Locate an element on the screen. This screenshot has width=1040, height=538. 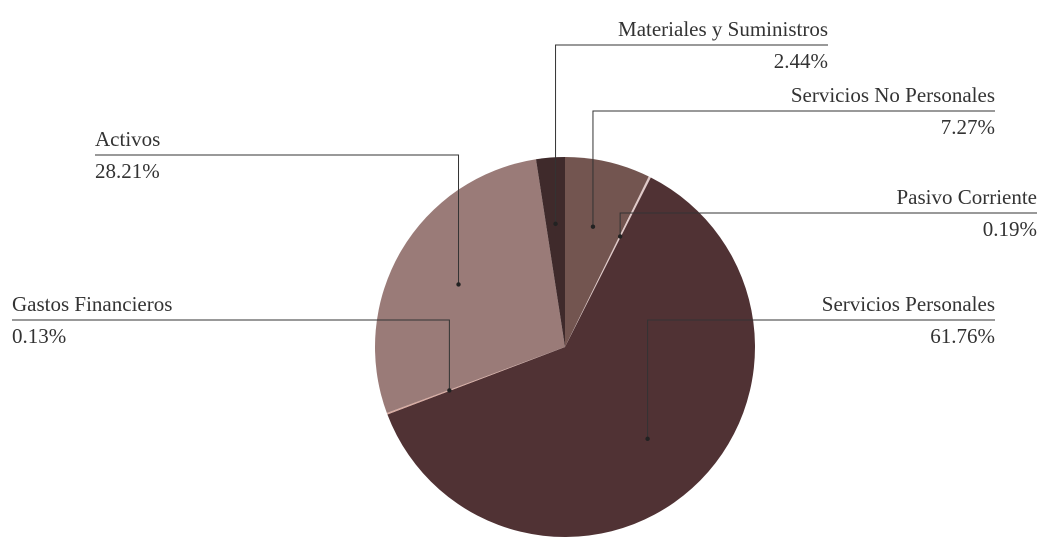
slice-value-label: 0.19% is located at coordinates (1010, 229).